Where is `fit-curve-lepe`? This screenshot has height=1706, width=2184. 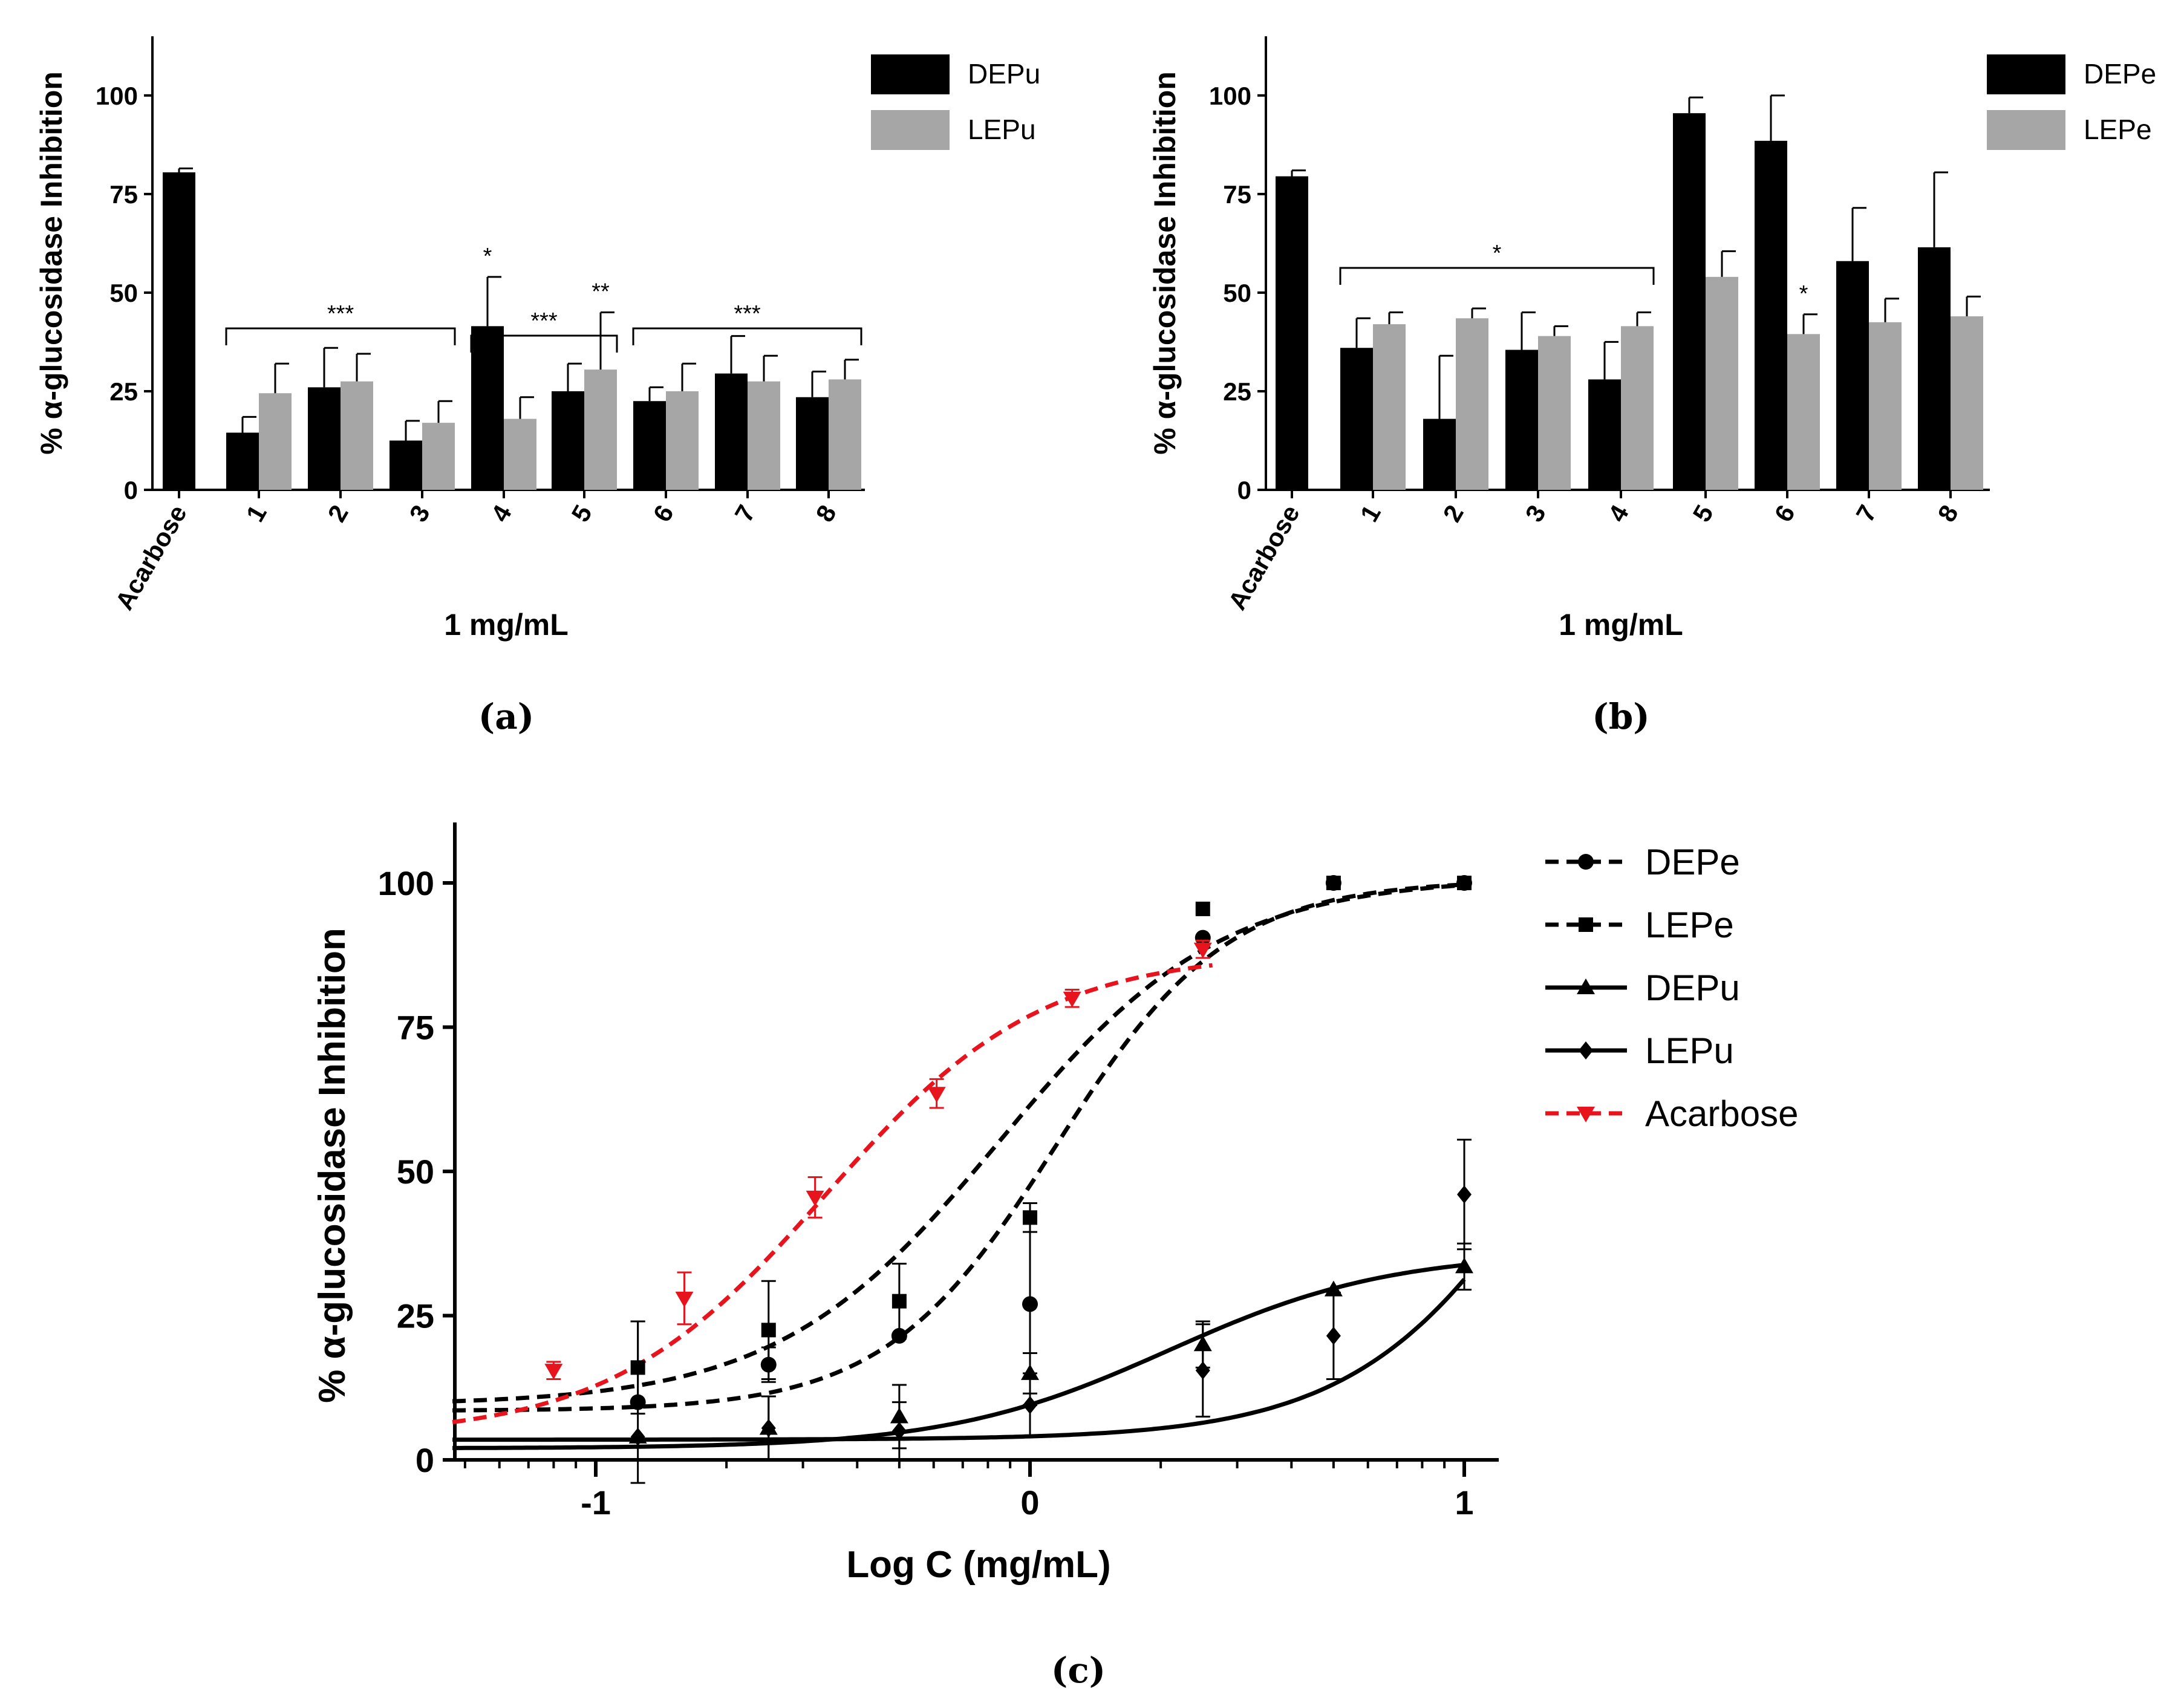
fit-curve-lepe is located at coordinates (958, 1144).